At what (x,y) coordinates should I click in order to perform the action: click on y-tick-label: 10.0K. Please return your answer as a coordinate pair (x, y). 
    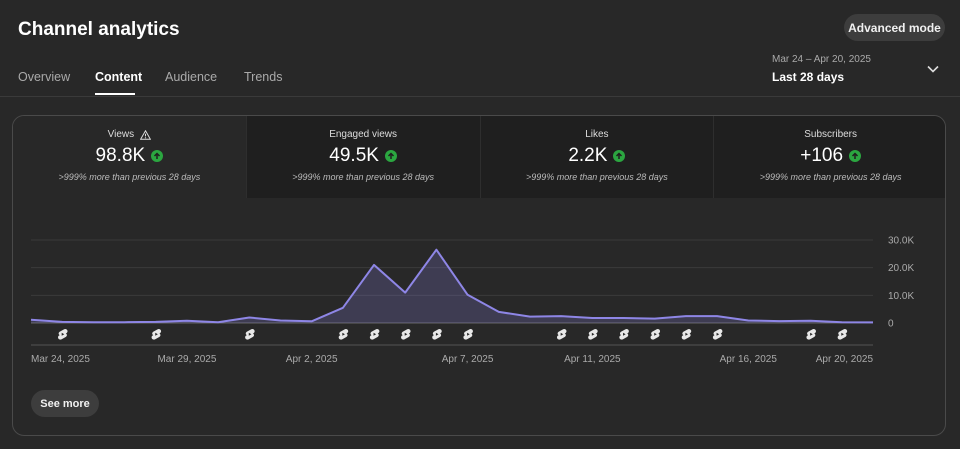
    Looking at the image, I should click on (901, 296).